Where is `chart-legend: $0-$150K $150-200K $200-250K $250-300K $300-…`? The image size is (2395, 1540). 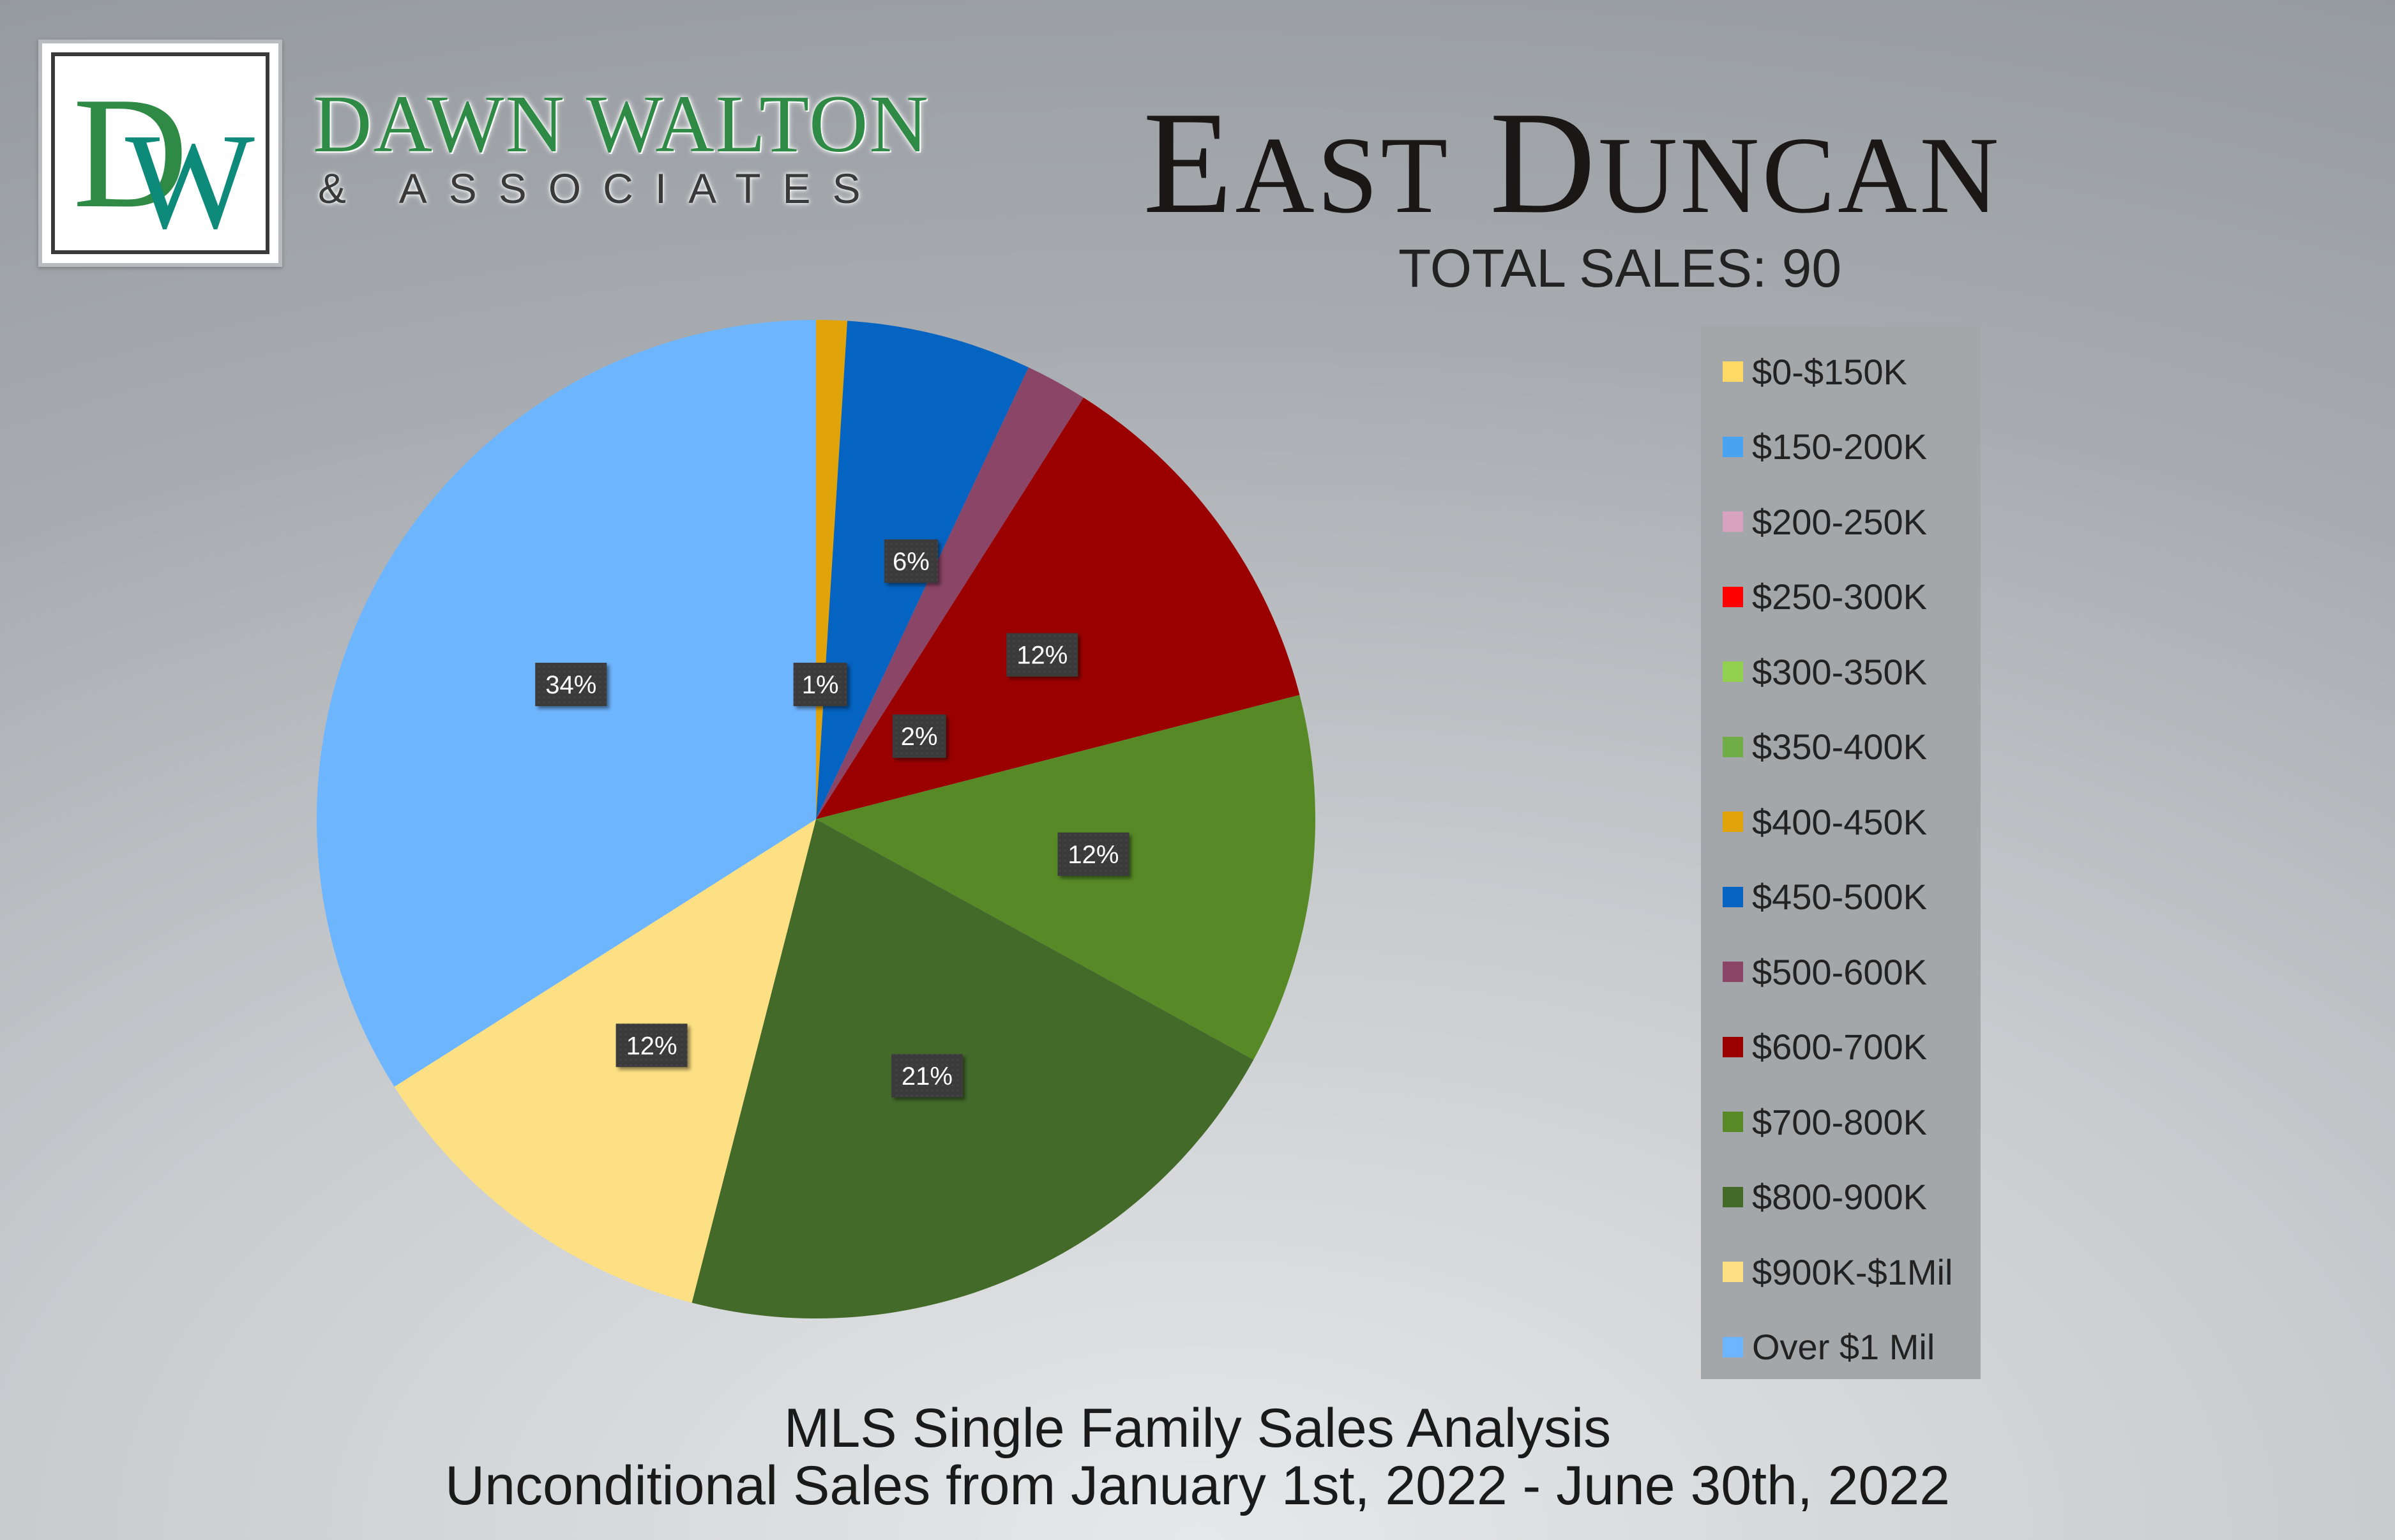 chart-legend: $0-$150K $150-200K $200-250K $250-300K $300-… is located at coordinates (1841, 852).